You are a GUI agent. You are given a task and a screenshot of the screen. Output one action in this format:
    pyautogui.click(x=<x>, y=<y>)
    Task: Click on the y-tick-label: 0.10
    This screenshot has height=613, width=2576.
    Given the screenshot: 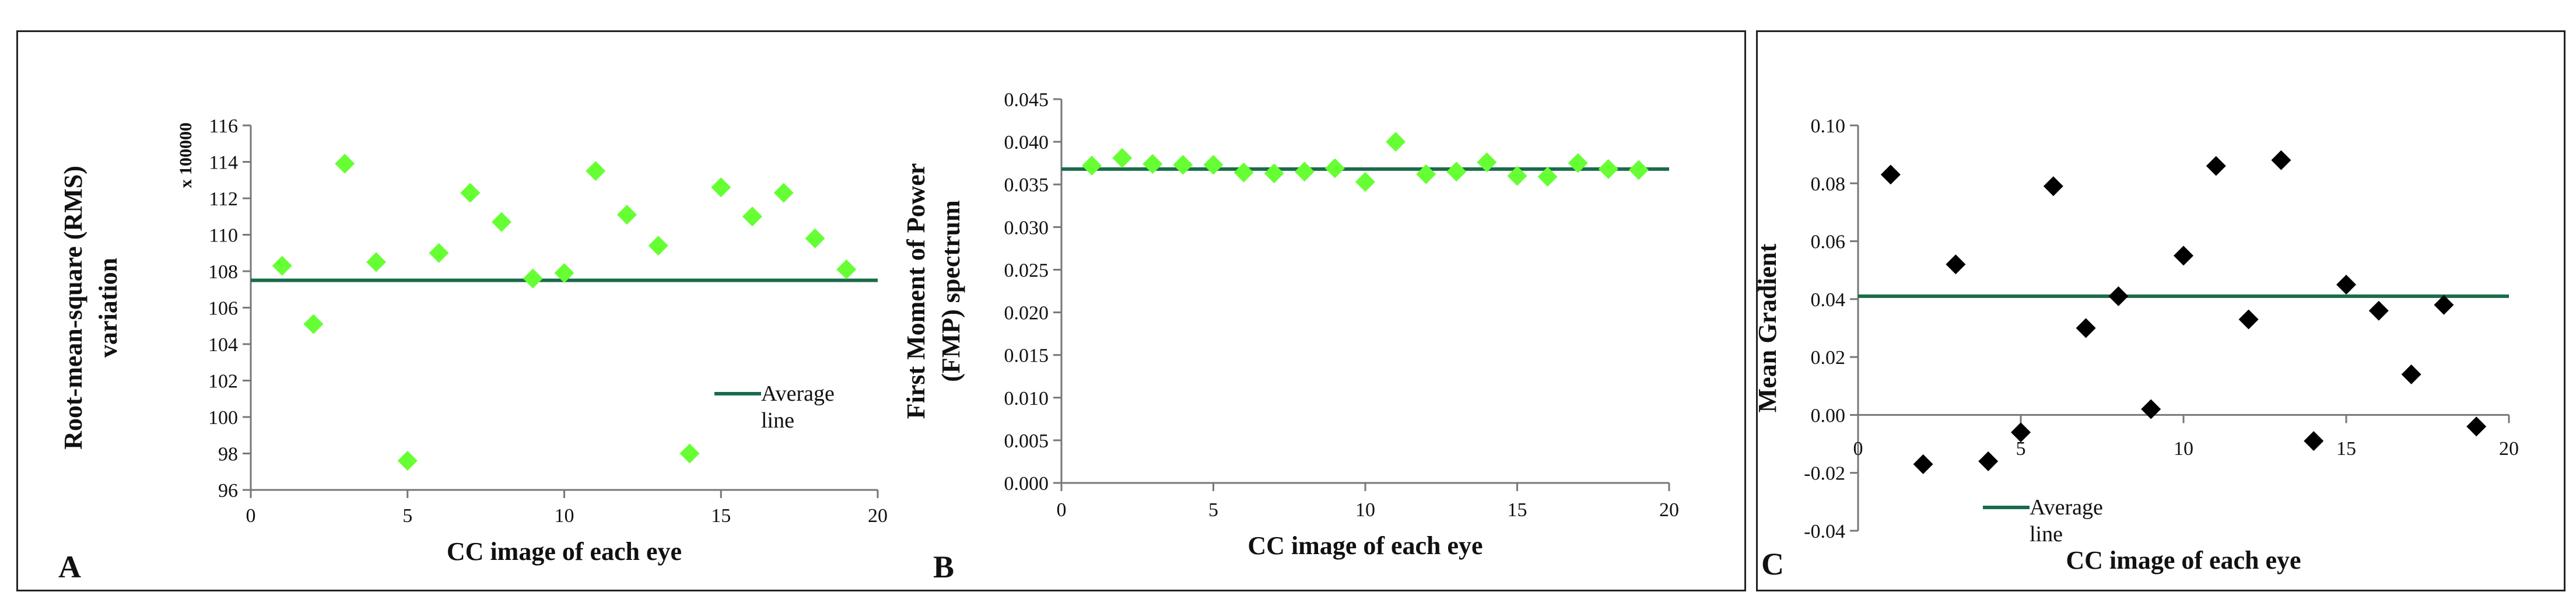 What is the action you would take?
    pyautogui.click(x=1828, y=126)
    